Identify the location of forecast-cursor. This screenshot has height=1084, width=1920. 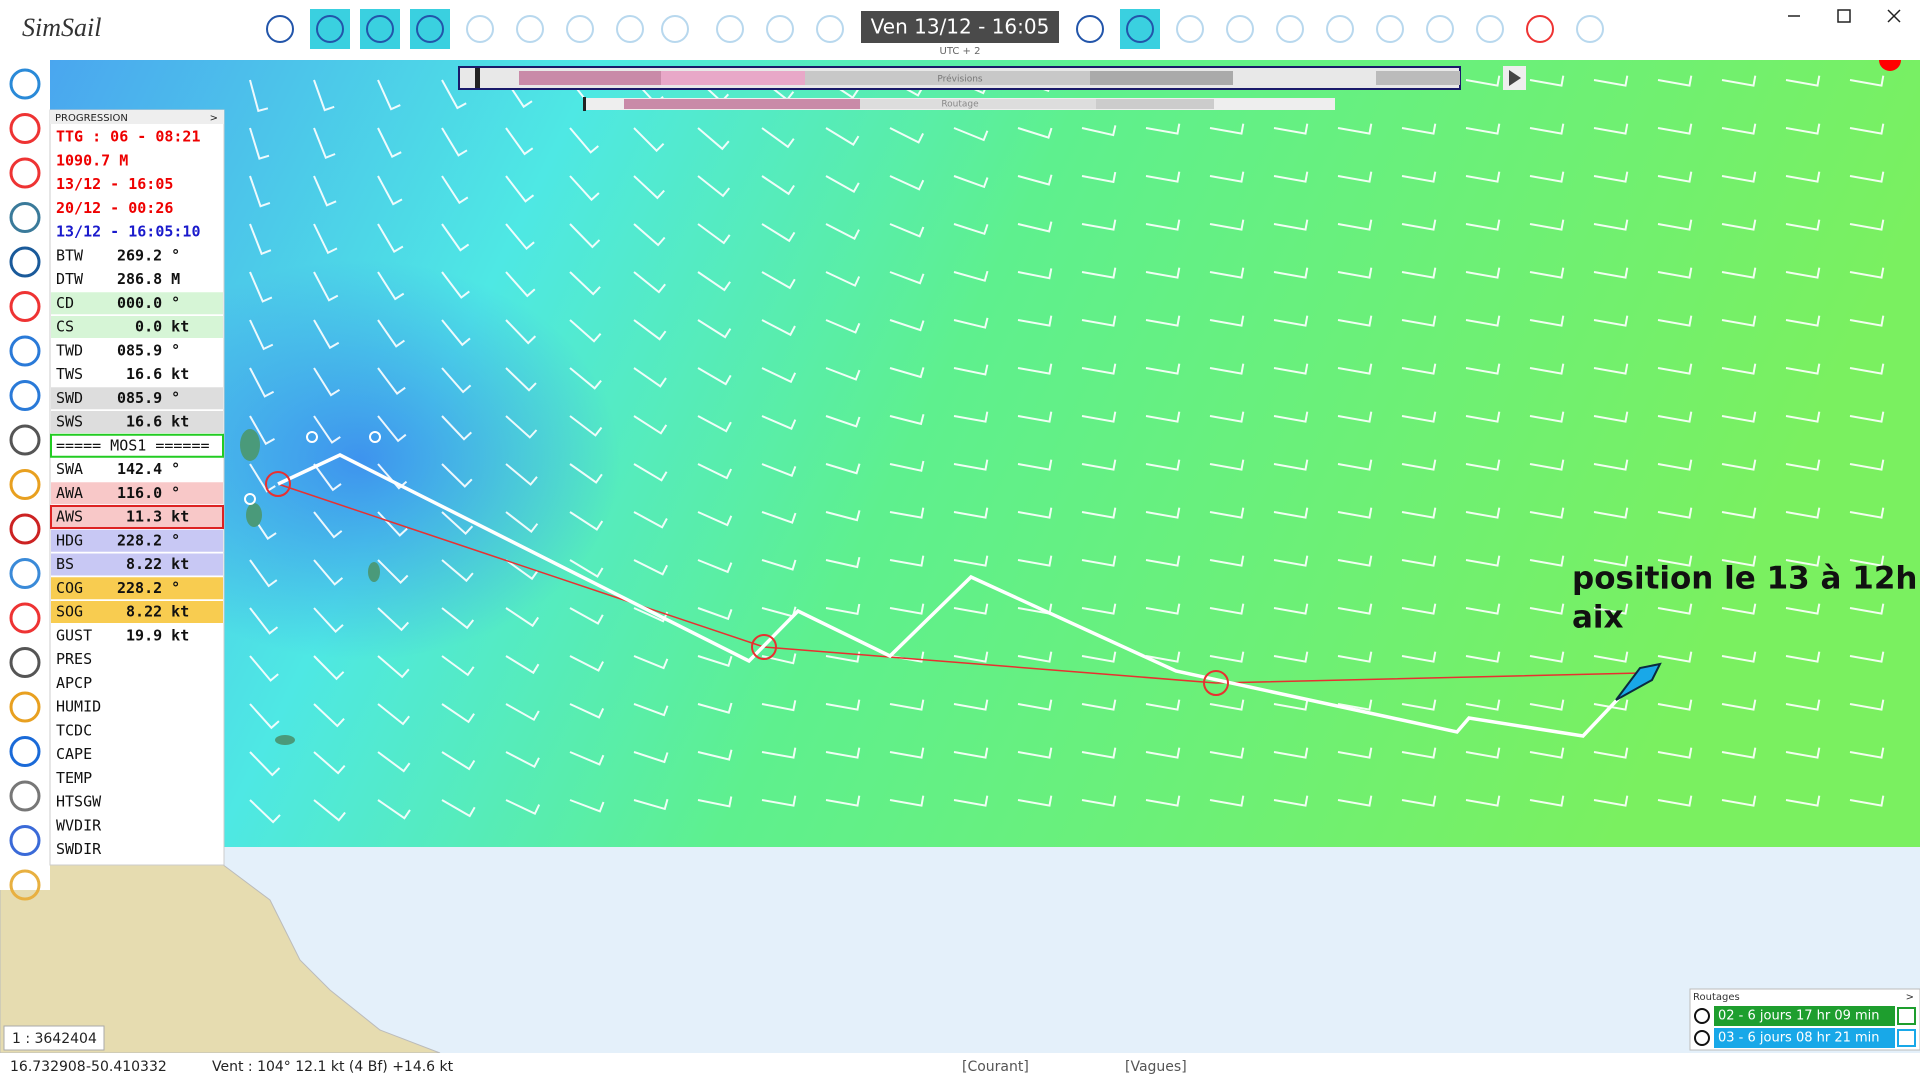
(477, 78).